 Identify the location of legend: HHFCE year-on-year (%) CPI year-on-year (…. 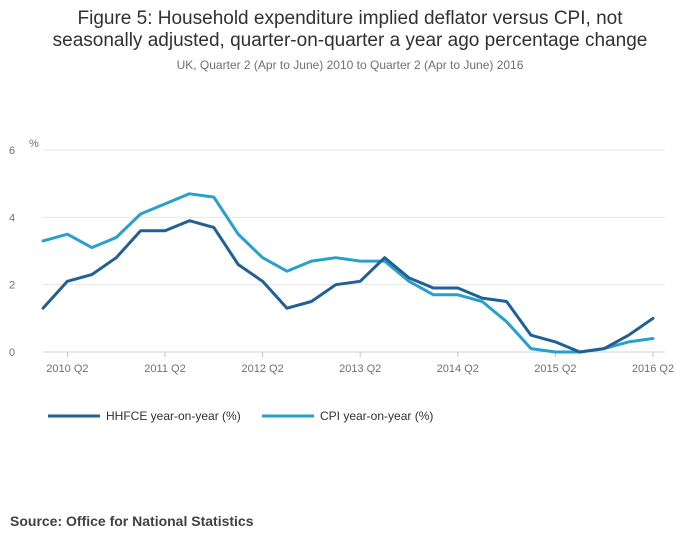
(240, 416).